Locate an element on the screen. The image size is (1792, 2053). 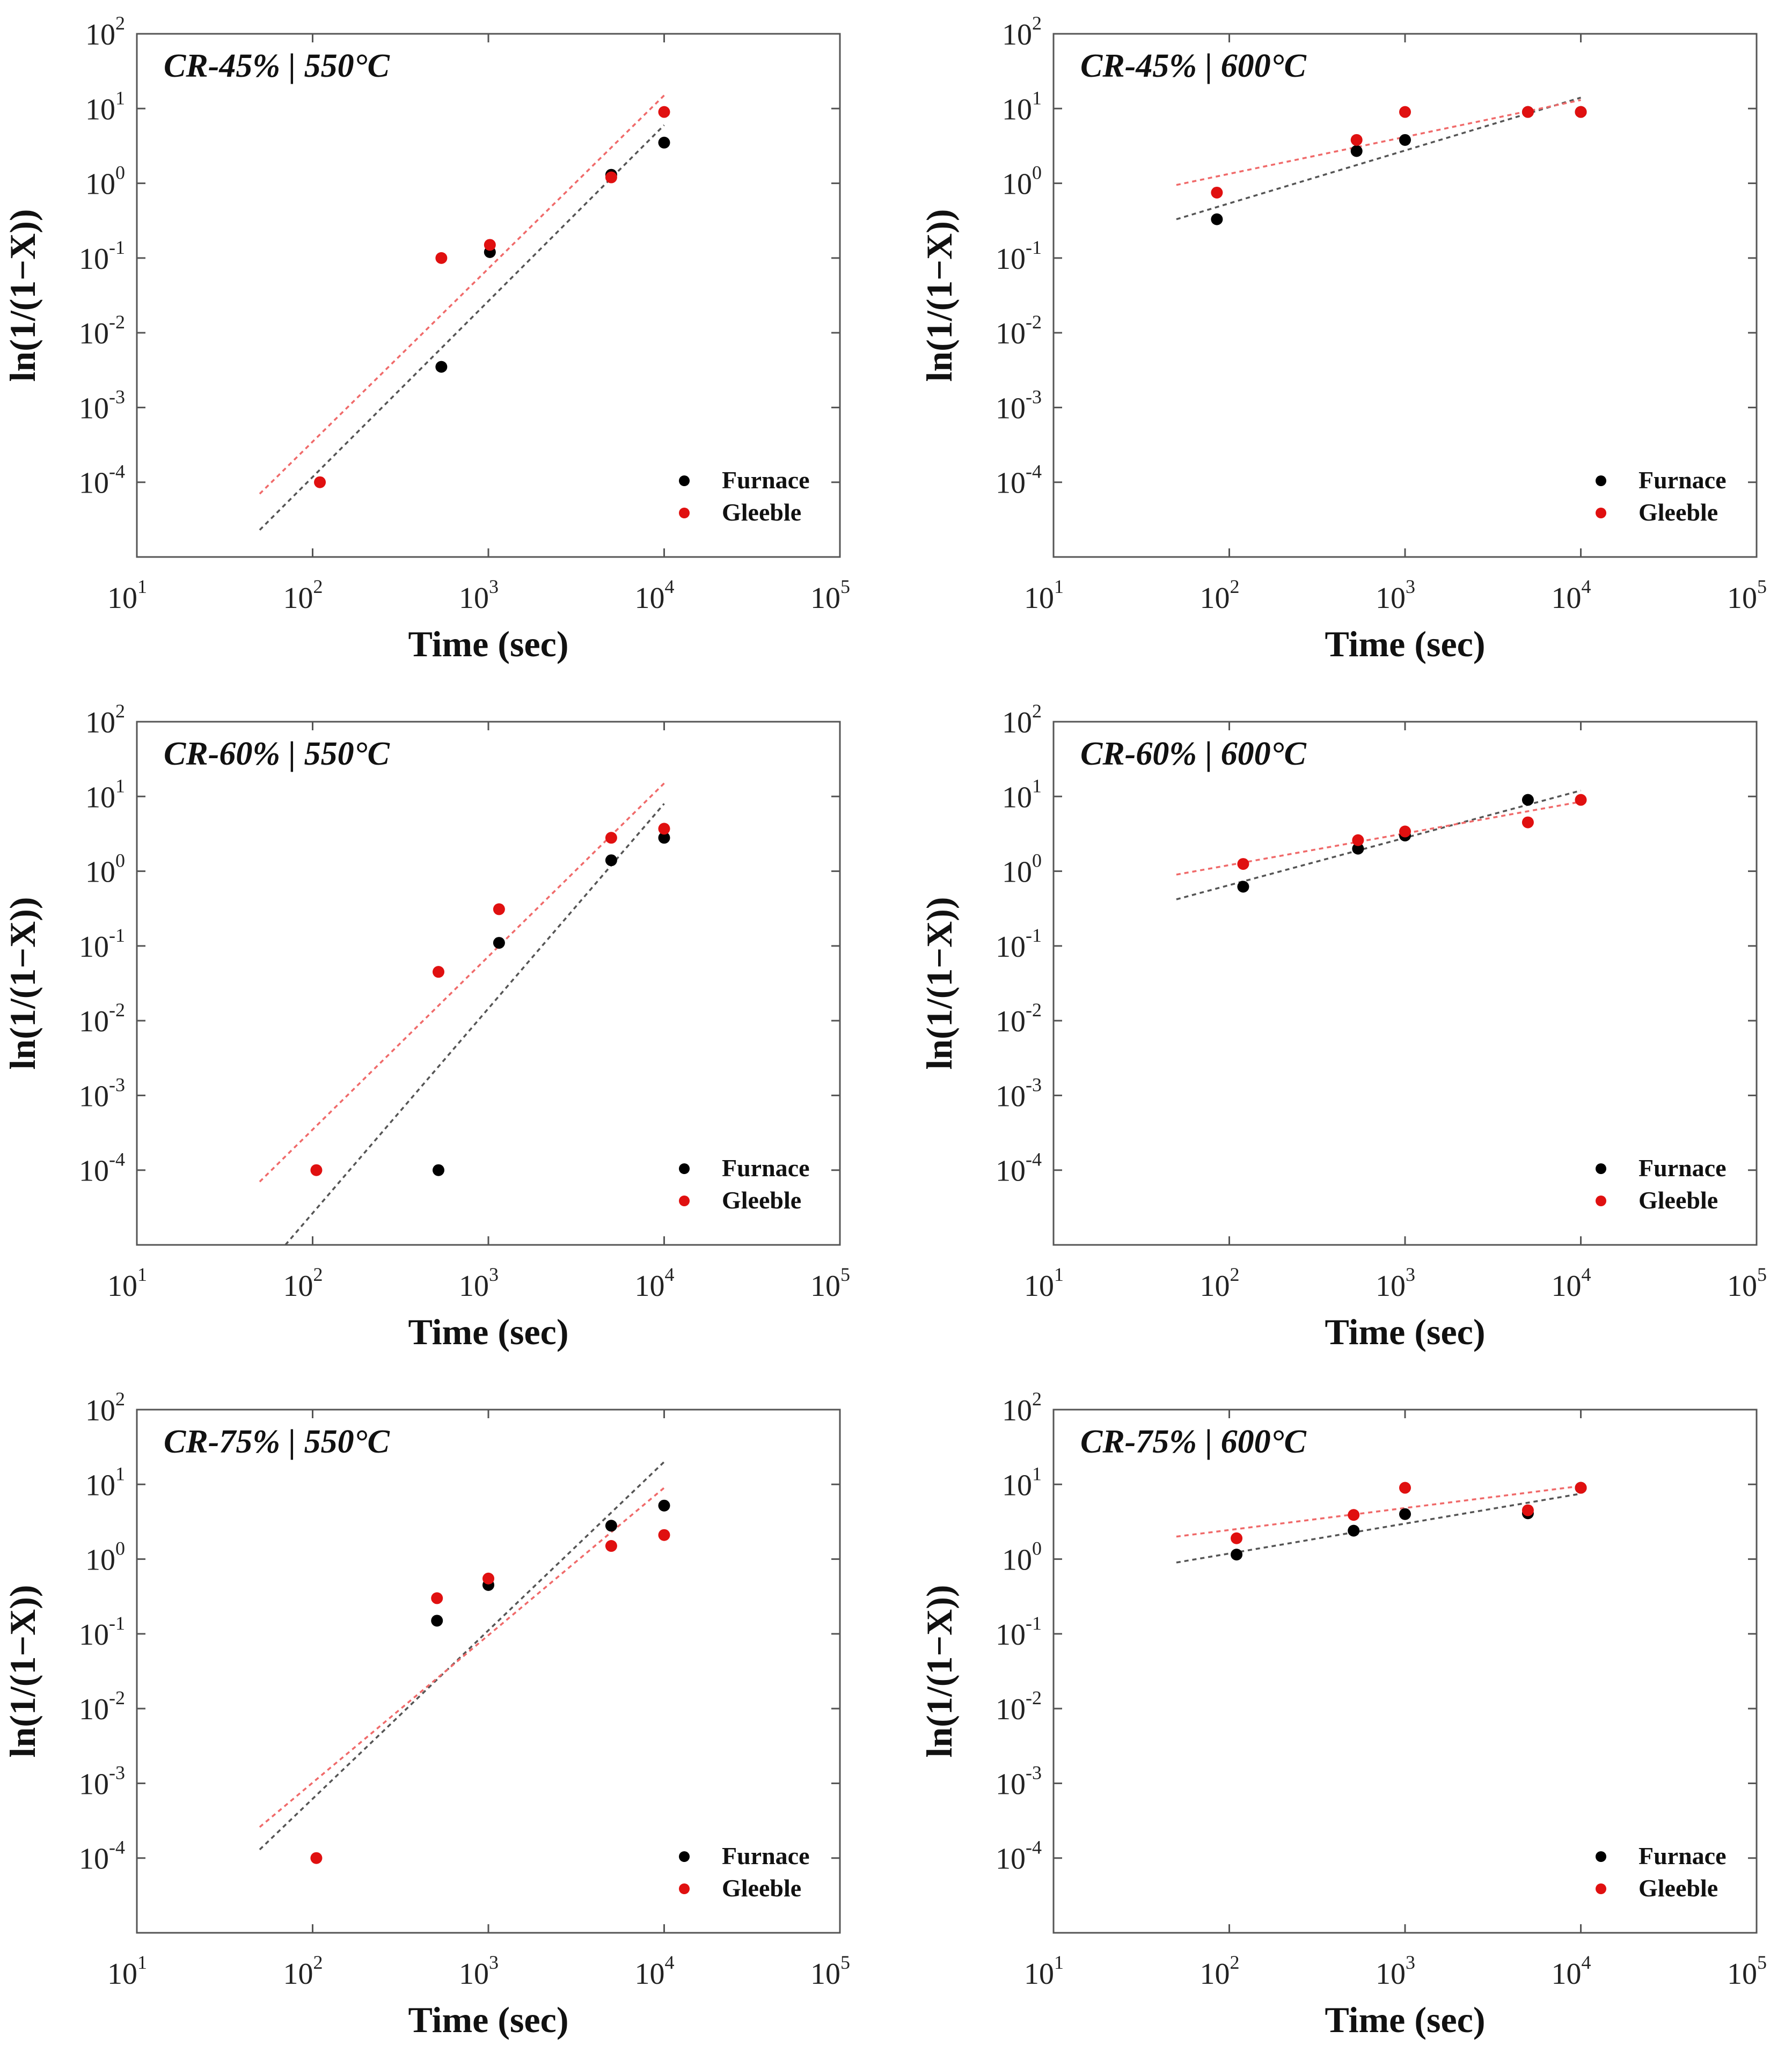
panel-title: CR-60% | 600°C is located at coordinates (1193, 754).